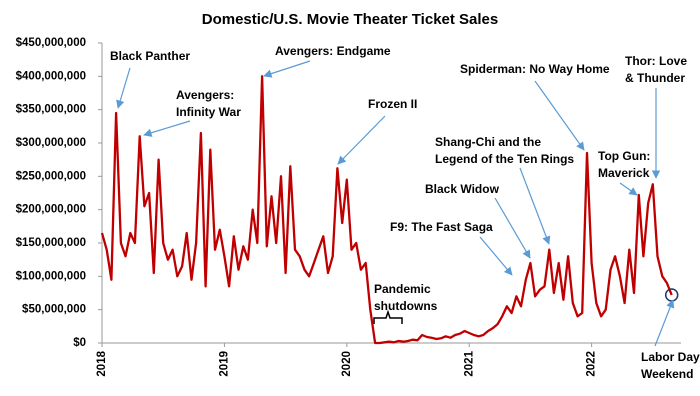 The image size is (700, 396). Describe the element at coordinates (51, 243) in the screenshot. I see `y-tick-label: $150,000,000` at that location.